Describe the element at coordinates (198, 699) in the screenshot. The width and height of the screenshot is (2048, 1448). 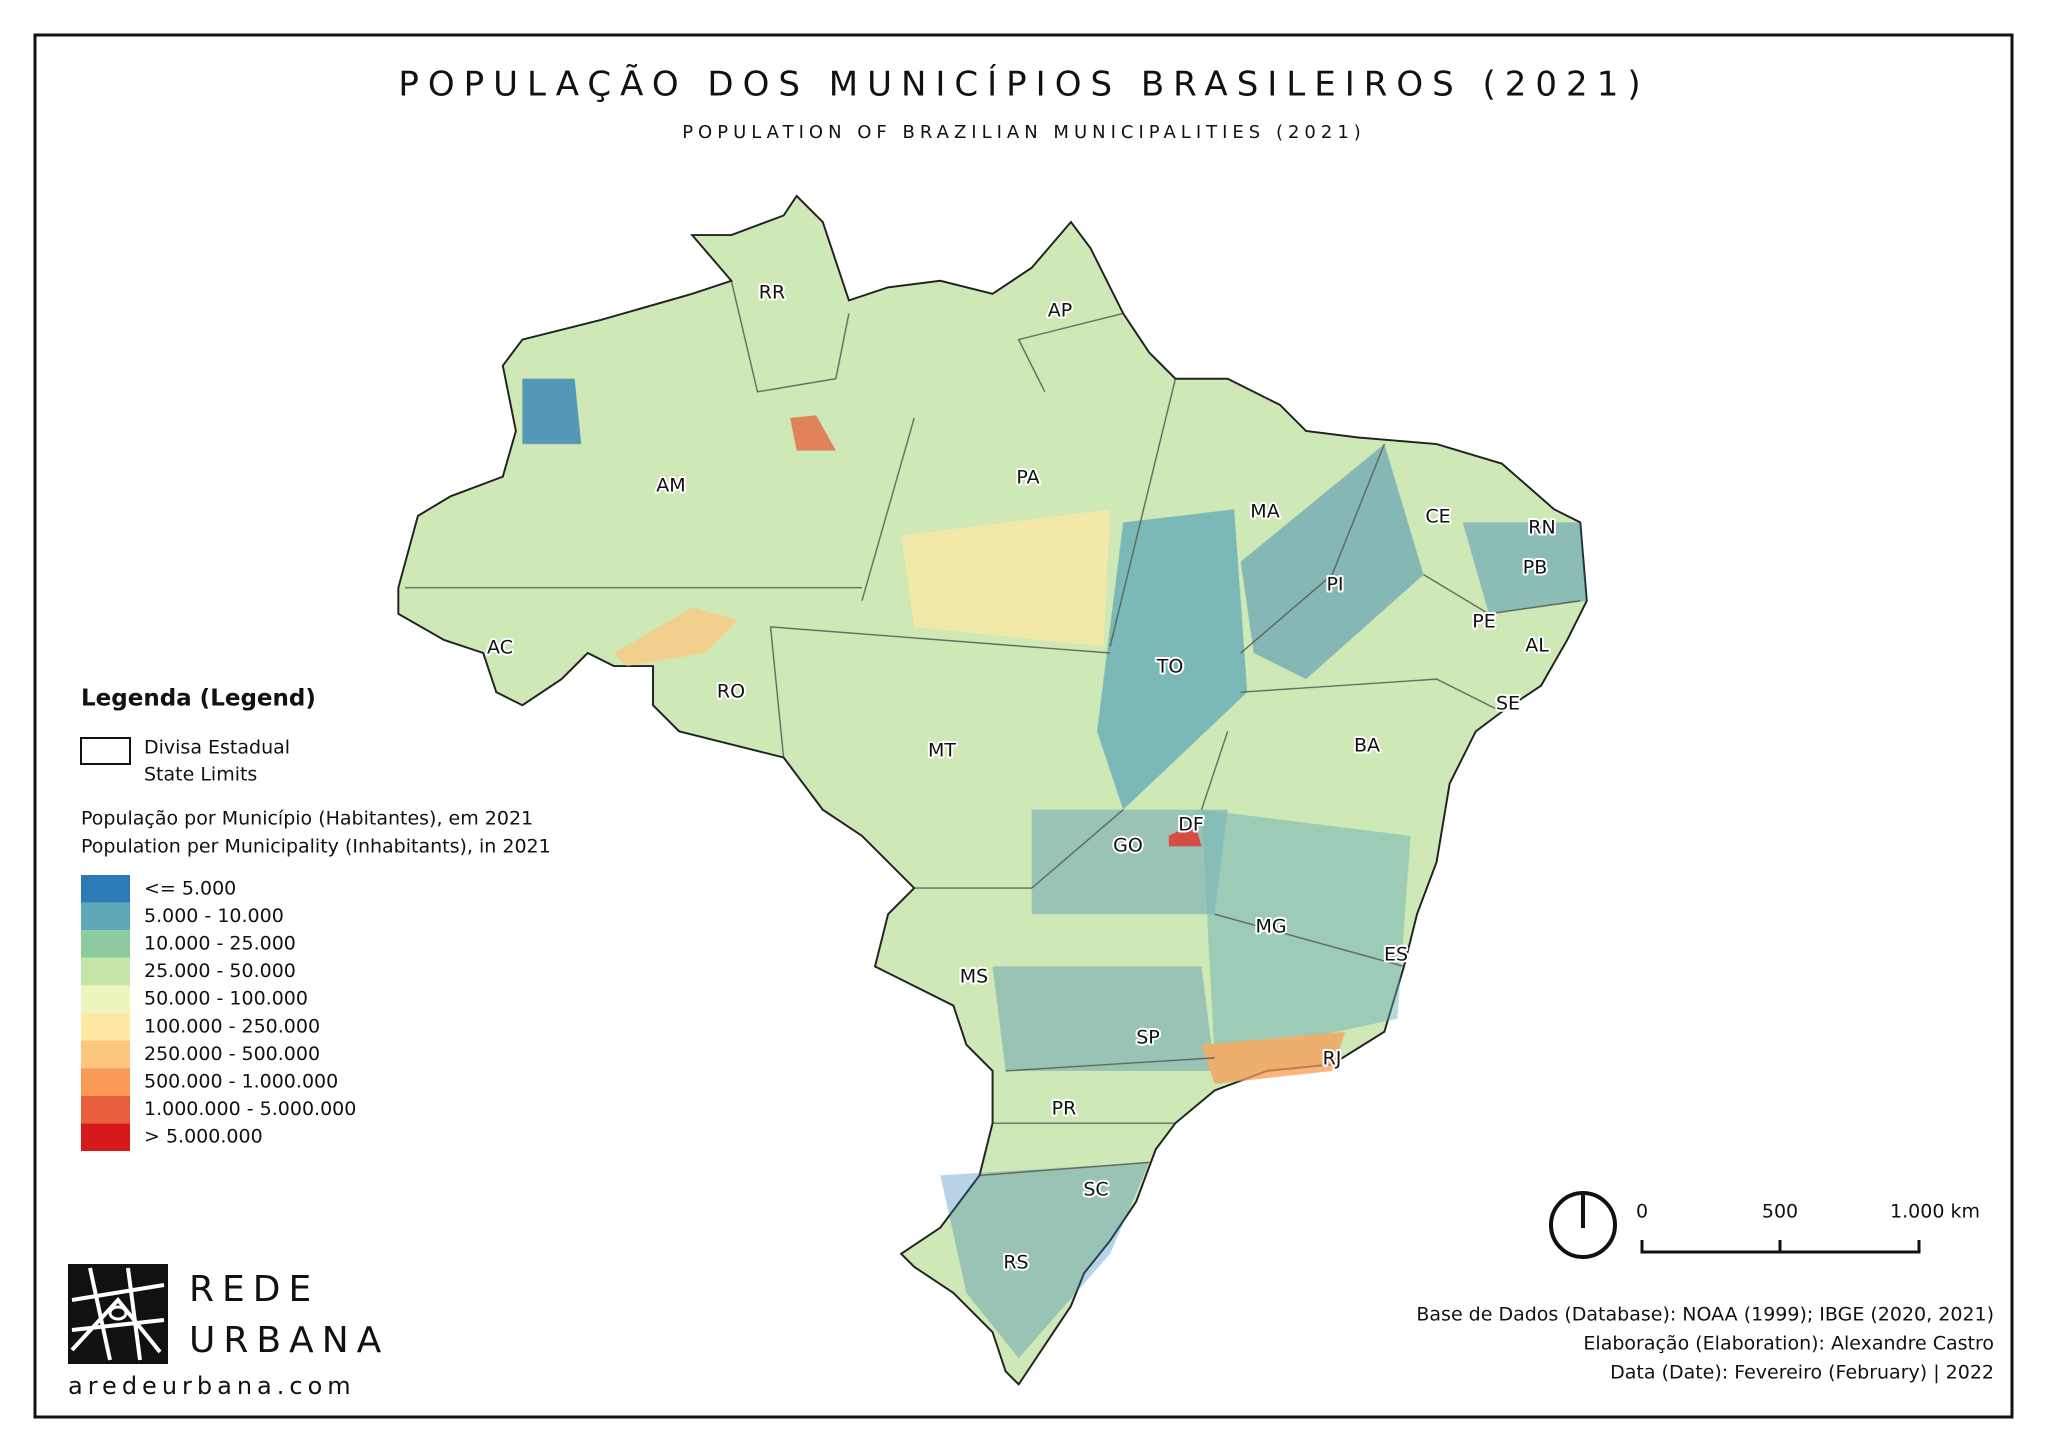
I see `legend-title: Legenda (Legend)` at that location.